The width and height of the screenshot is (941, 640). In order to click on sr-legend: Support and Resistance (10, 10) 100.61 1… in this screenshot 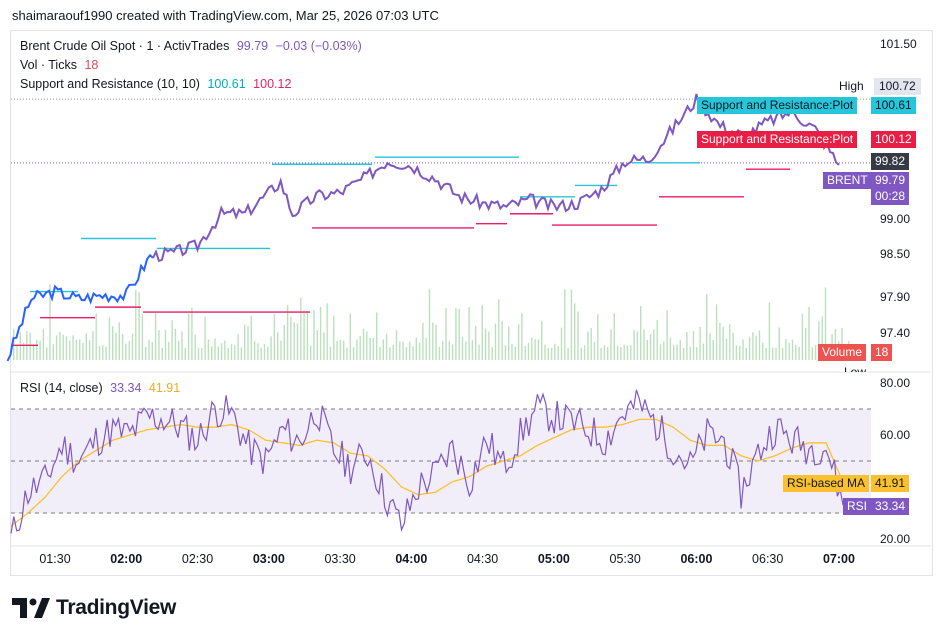, I will do `click(157, 84)`.